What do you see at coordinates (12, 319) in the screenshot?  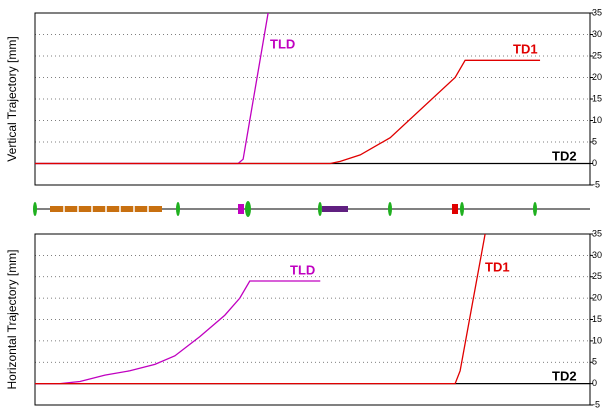 I see `y-axis-label: Horizontal Trajectory [mm]` at bounding box center [12, 319].